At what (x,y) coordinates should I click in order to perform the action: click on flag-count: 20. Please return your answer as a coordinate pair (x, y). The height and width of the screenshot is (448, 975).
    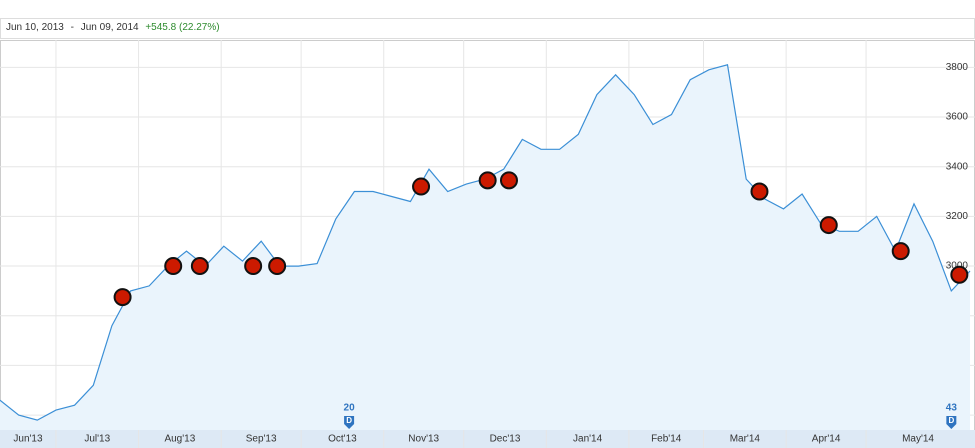
    Looking at the image, I should click on (350, 408).